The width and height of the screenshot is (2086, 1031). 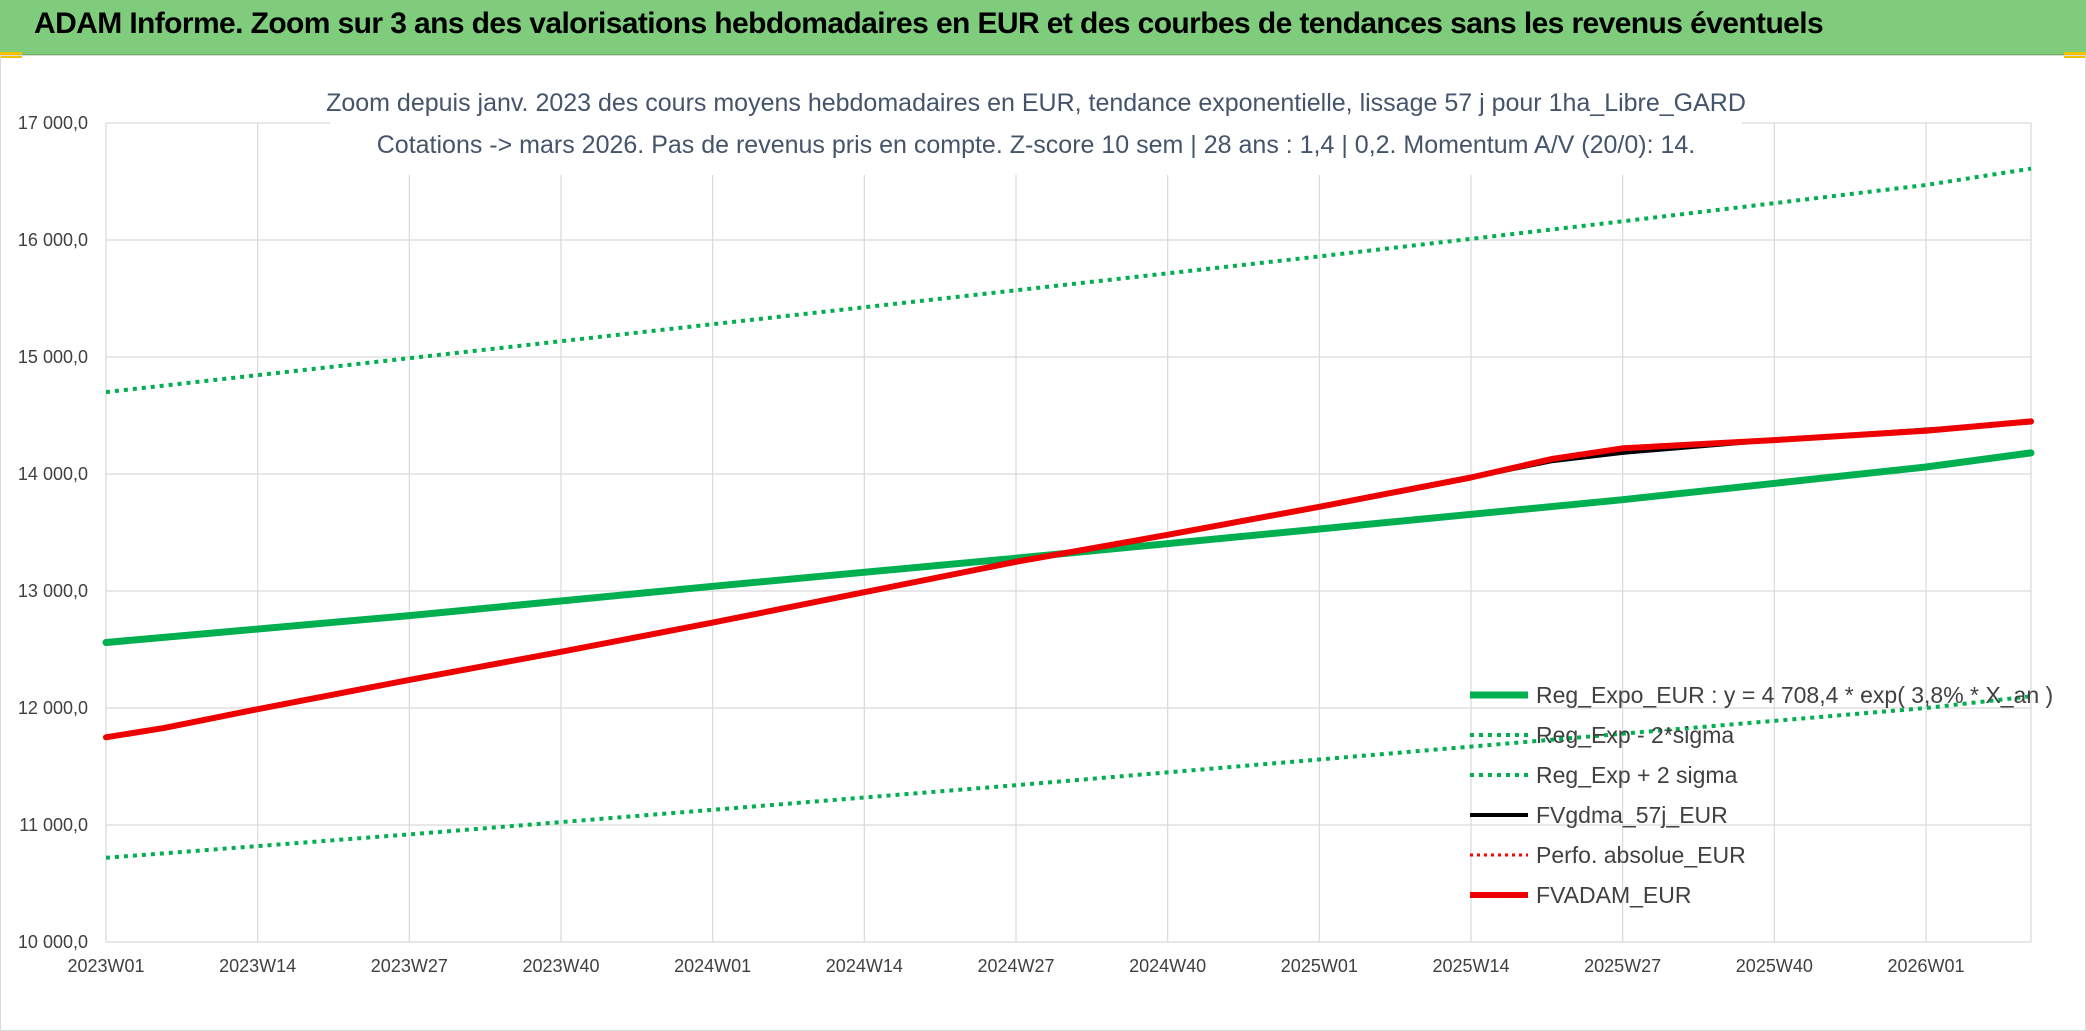 What do you see at coordinates (712, 966) in the screenshot?
I see `x-tick-label: 2024W01` at bounding box center [712, 966].